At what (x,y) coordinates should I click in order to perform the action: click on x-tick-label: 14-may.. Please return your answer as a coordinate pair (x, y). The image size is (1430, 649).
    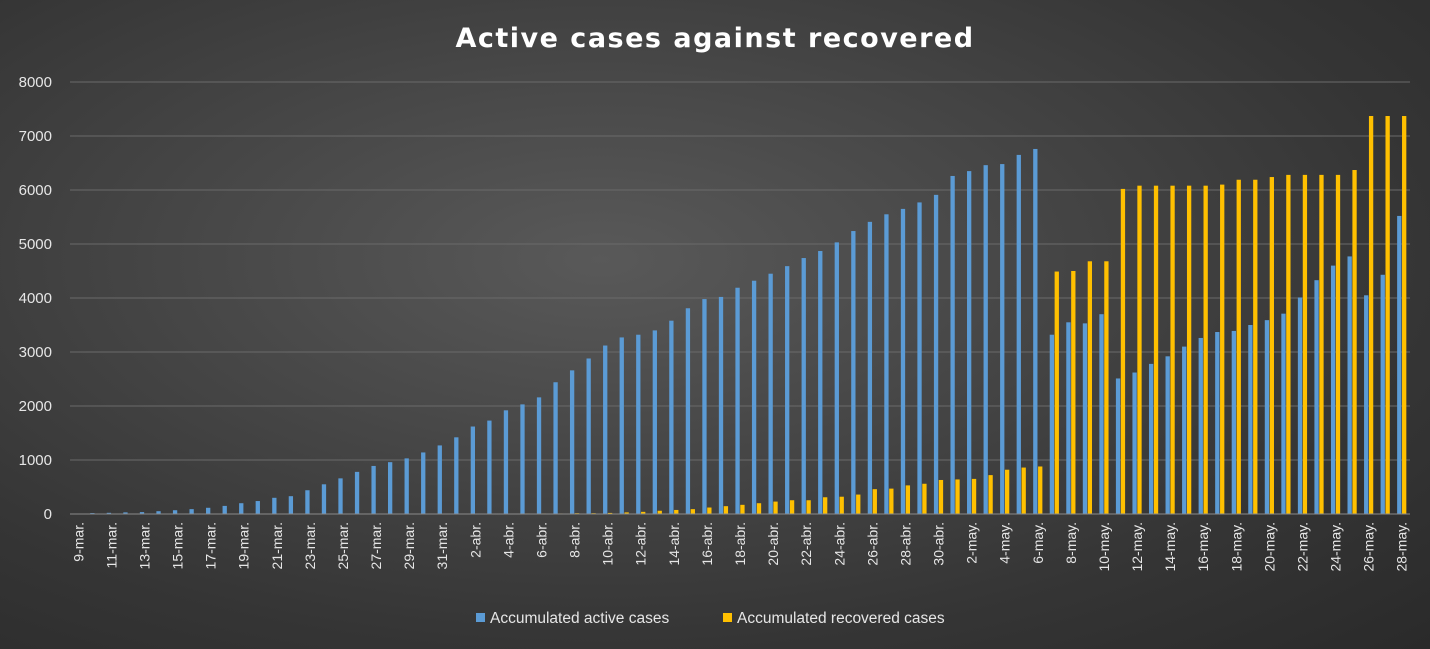
    Looking at the image, I should click on (1170, 547).